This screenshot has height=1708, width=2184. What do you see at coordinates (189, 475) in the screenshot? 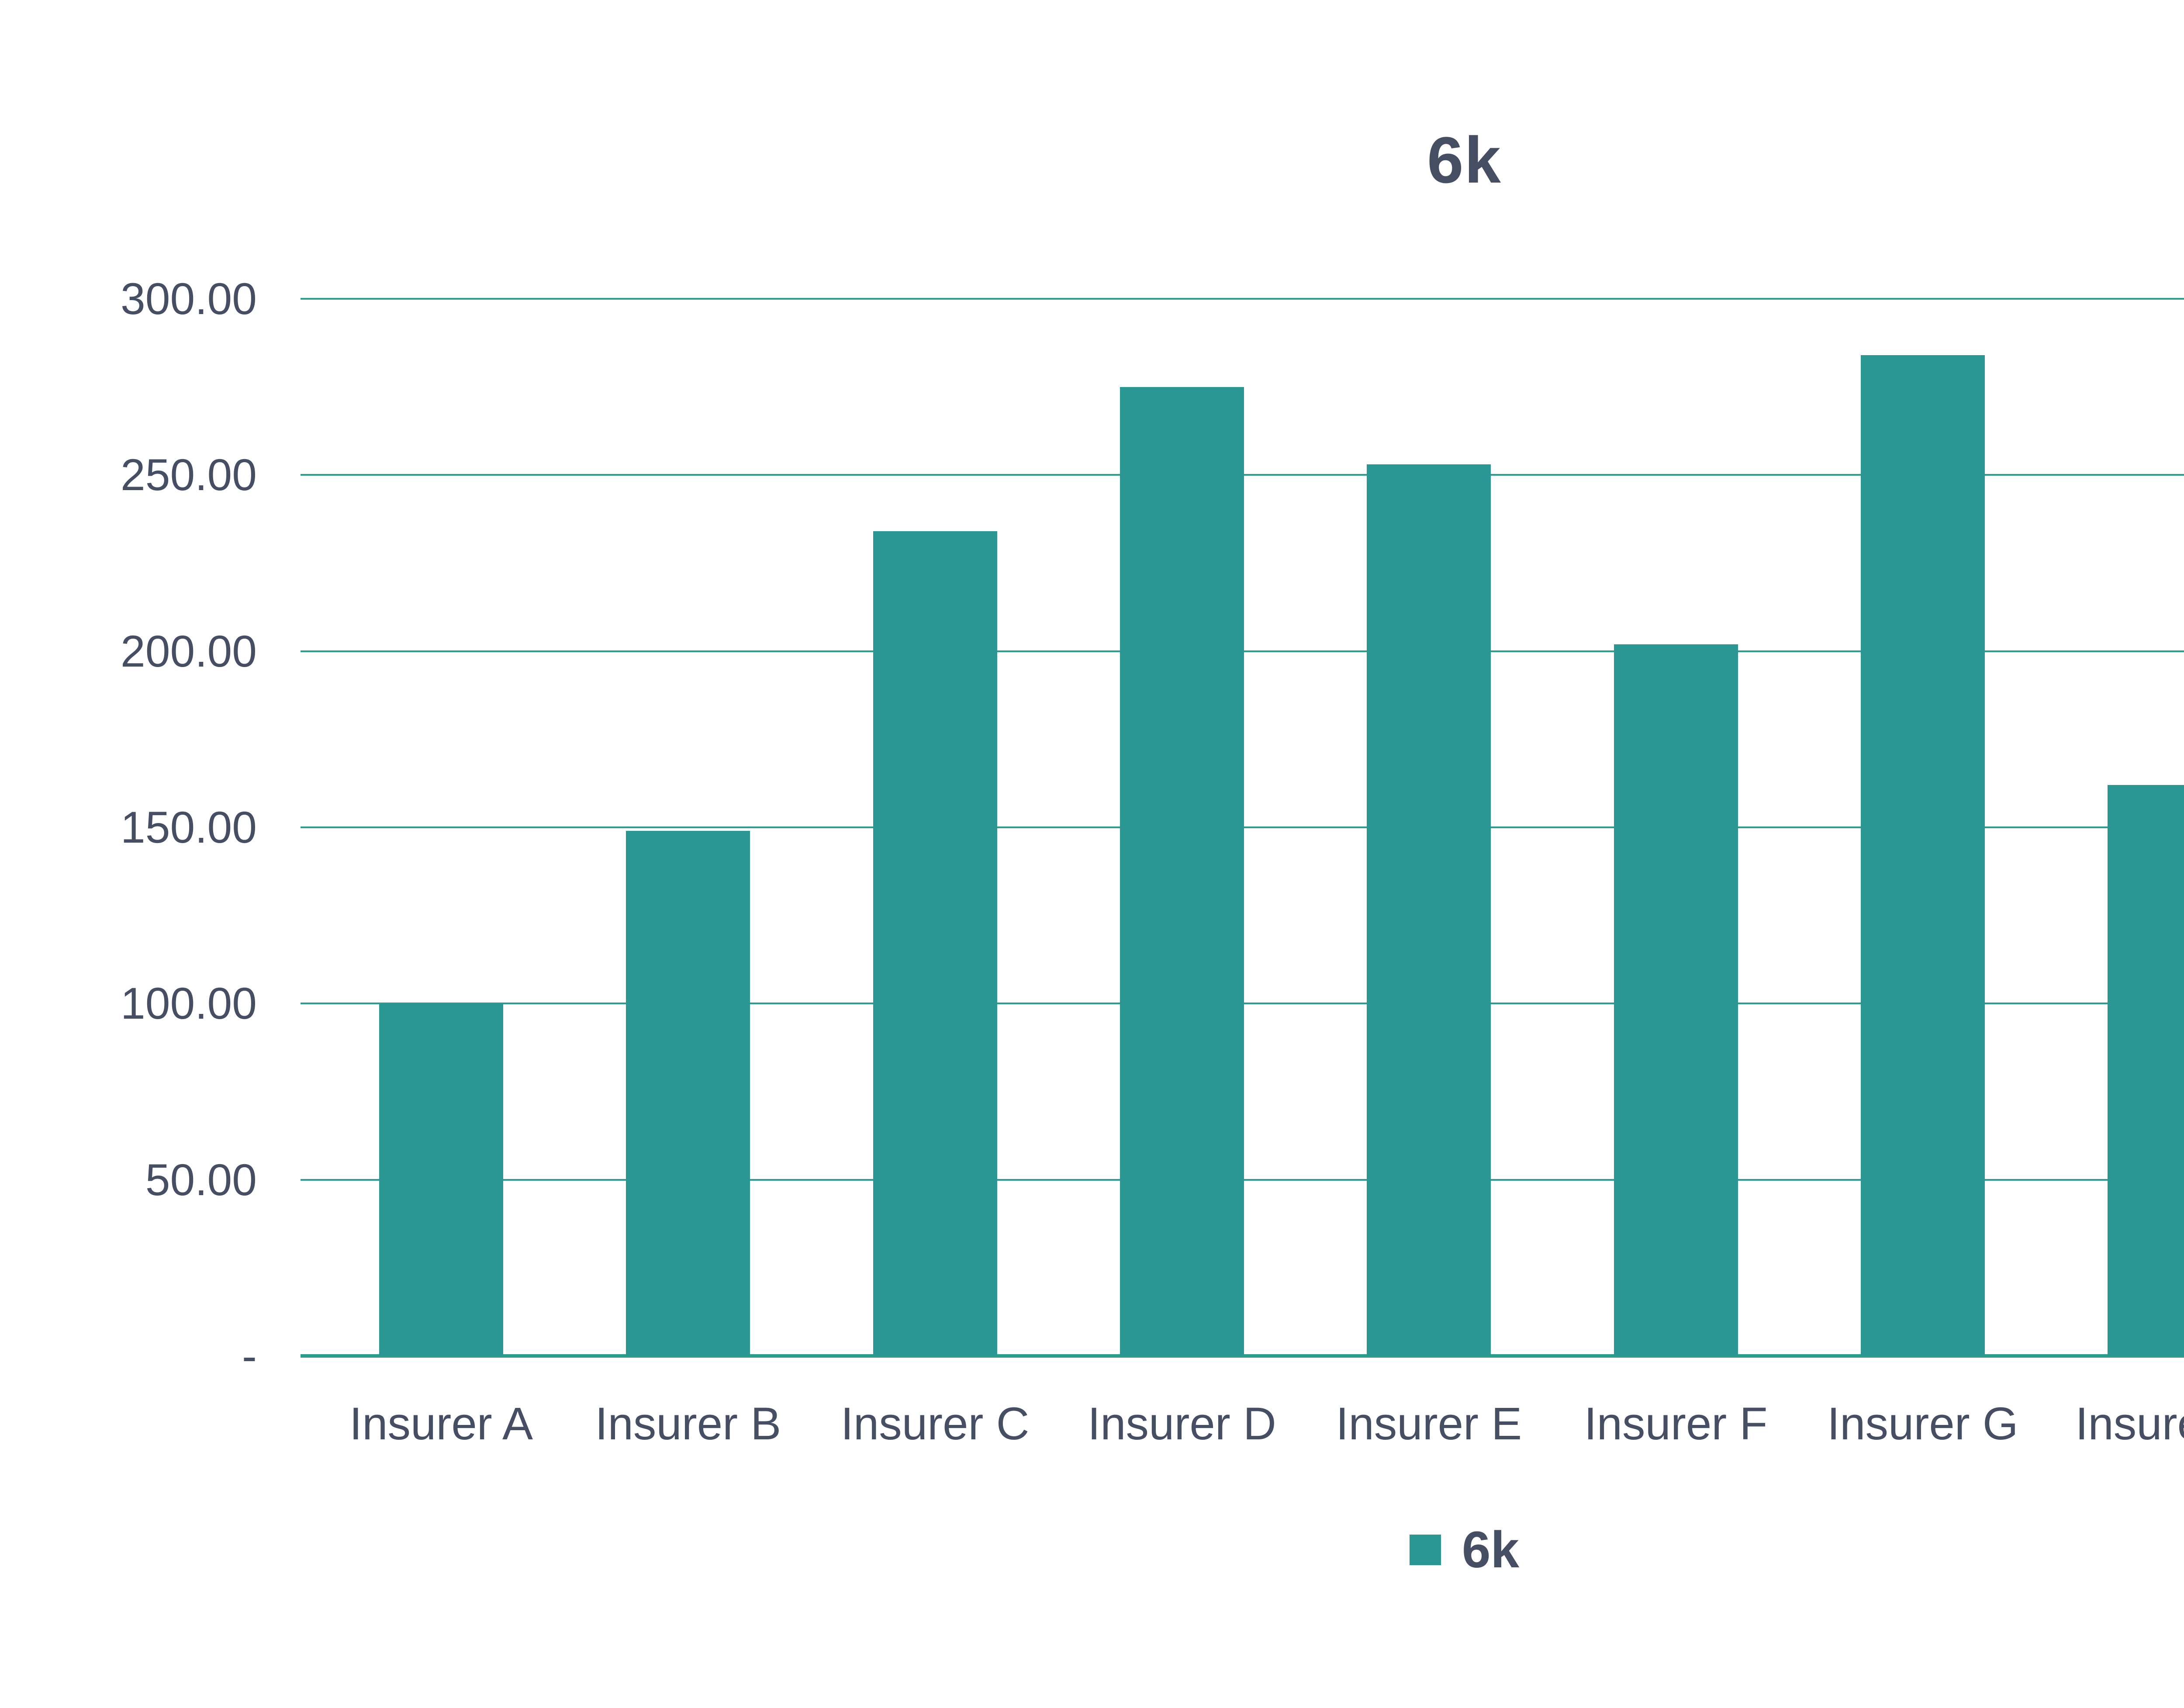
I see `y-axis-label: 250.00` at bounding box center [189, 475].